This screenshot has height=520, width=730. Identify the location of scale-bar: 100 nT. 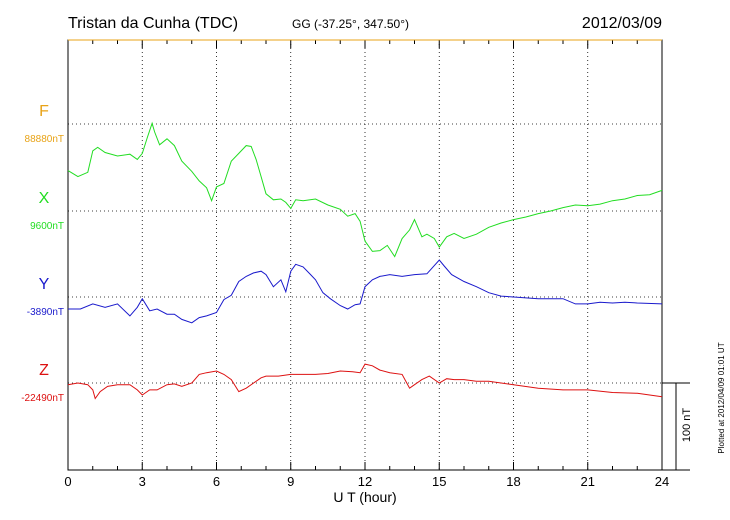
(677, 426).